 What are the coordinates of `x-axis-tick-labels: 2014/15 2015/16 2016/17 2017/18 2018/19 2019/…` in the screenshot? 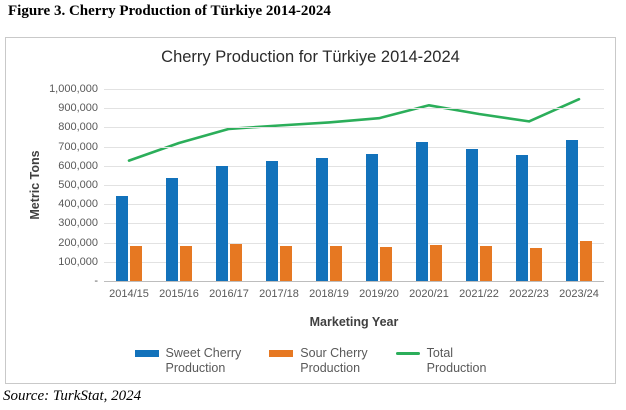 It's located at (354, 295).